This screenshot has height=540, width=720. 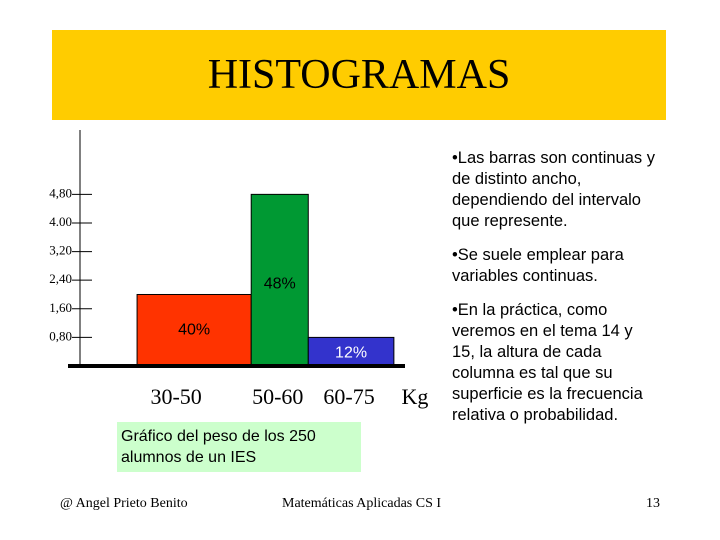 I want to click on y-tick-label: 4.00, so click(x=60, y=221).